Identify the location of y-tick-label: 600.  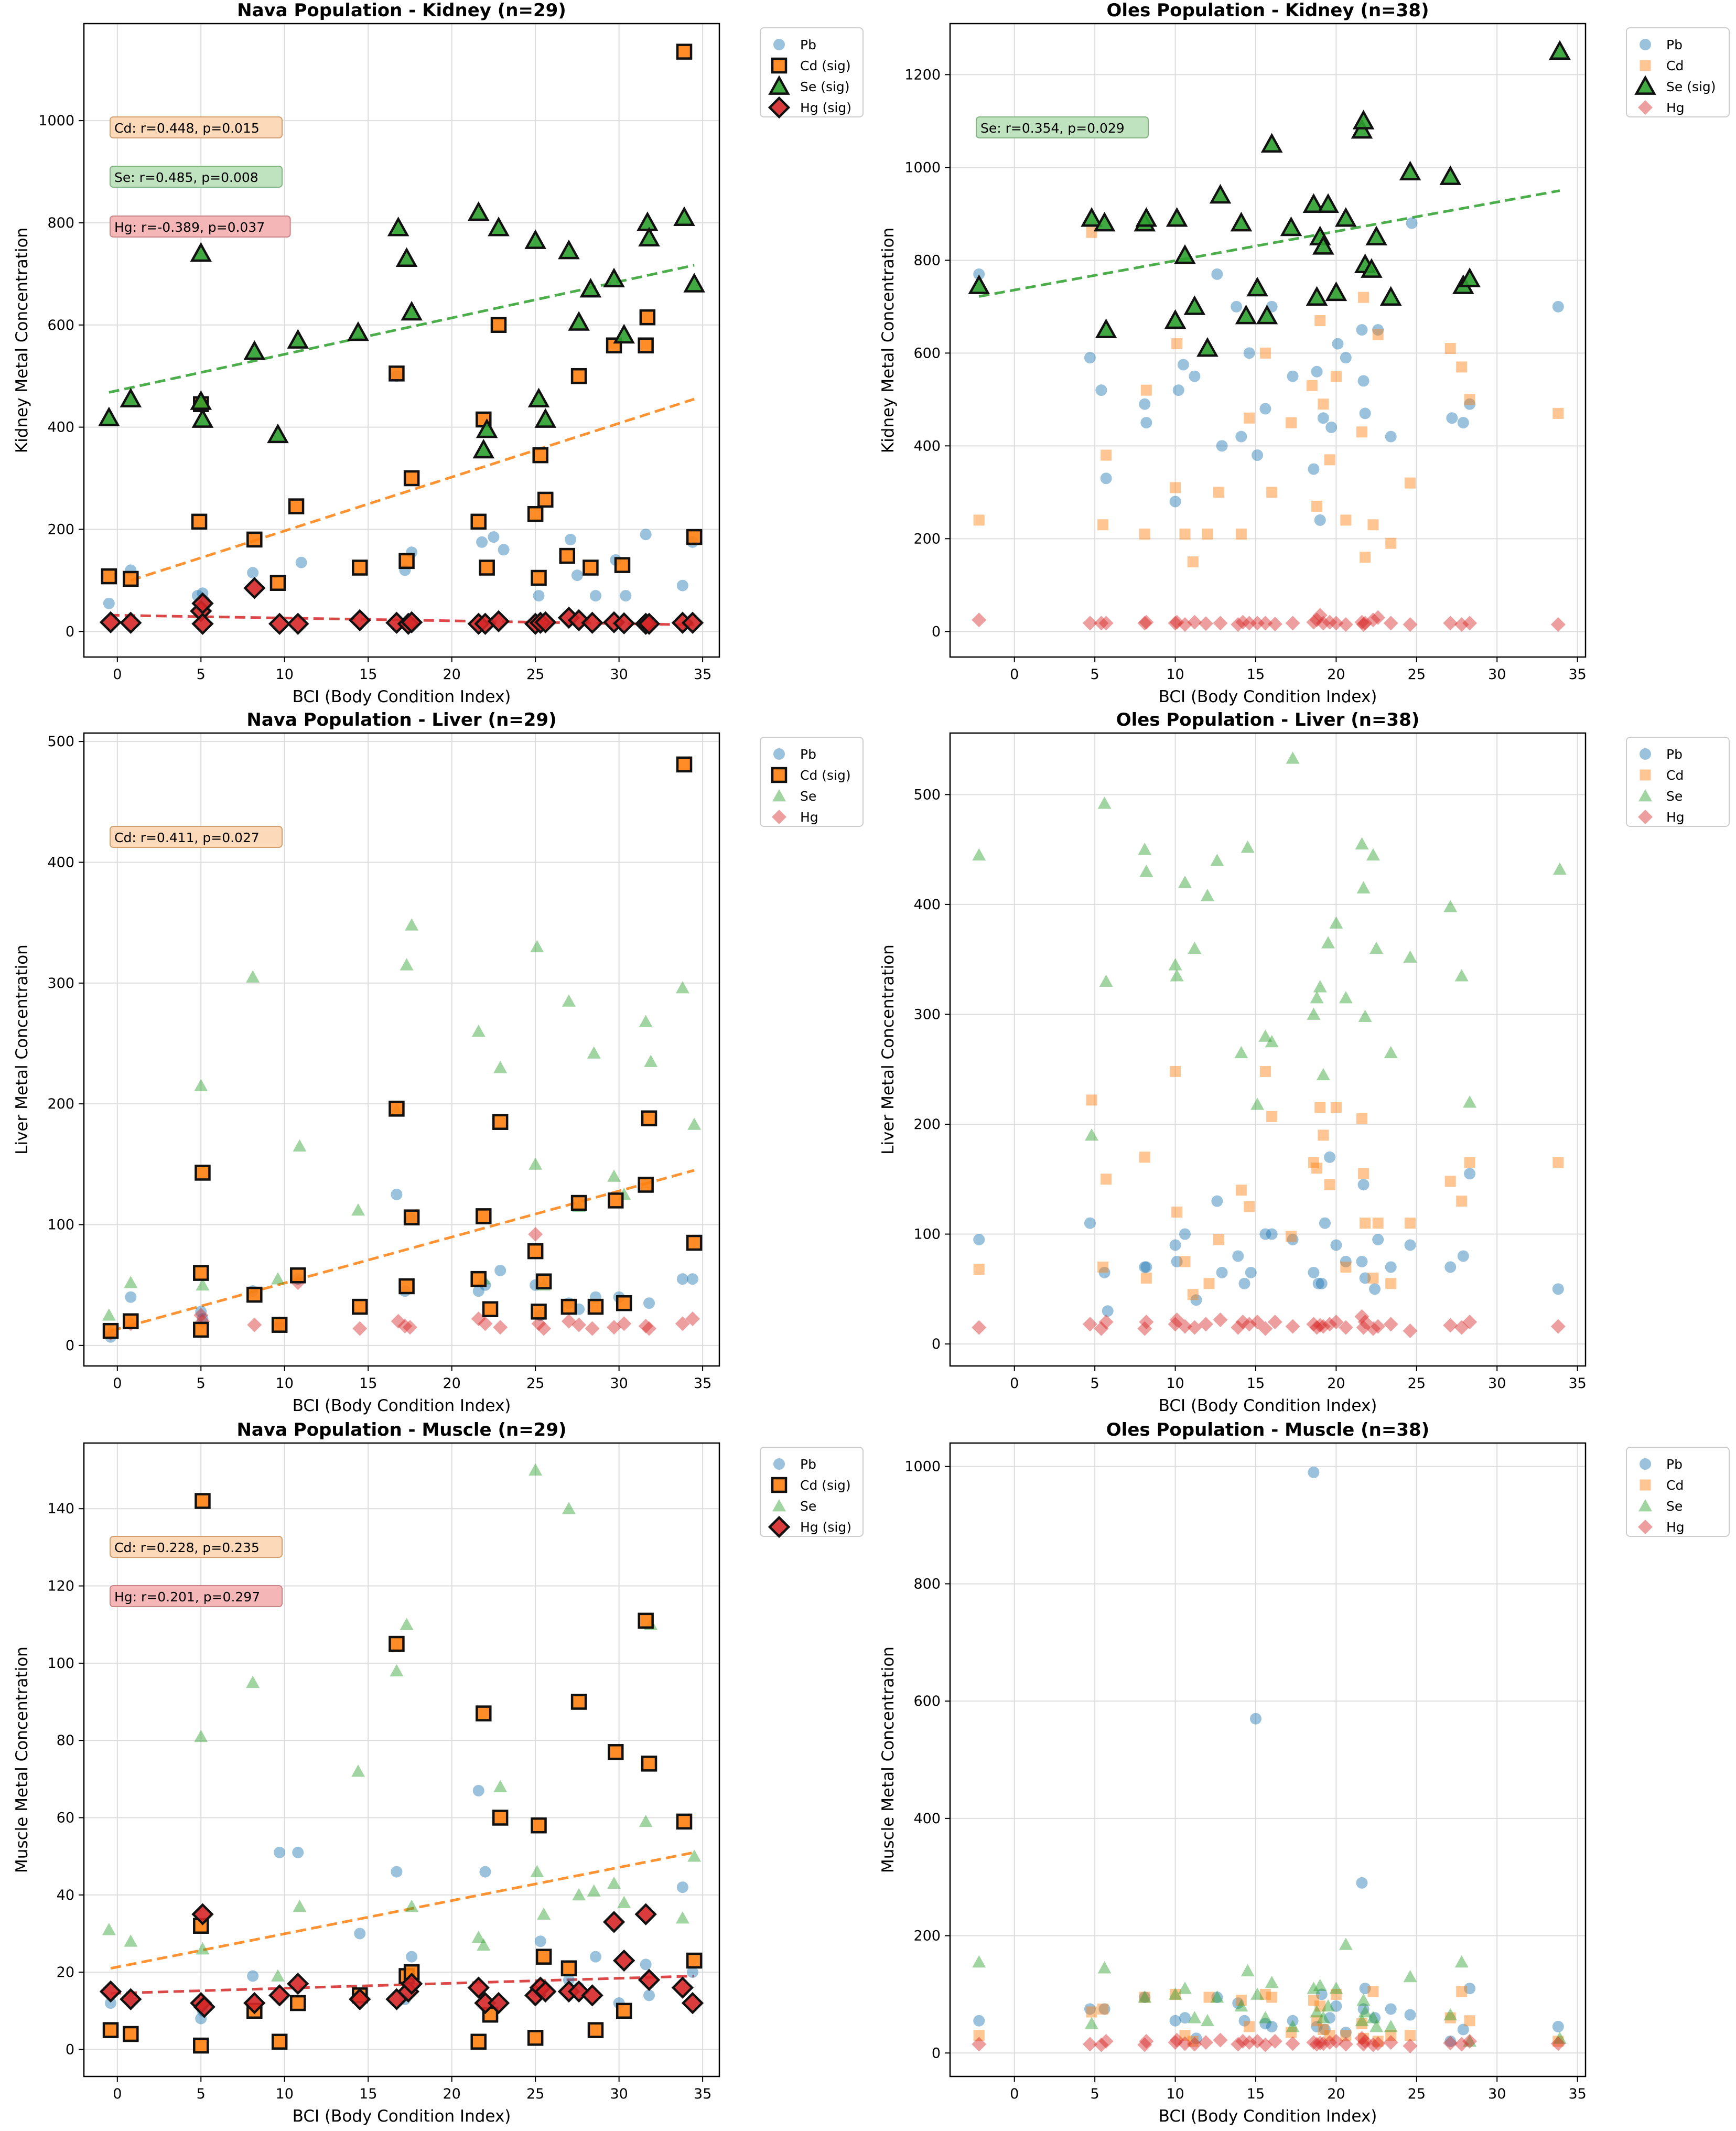
(927, 353).